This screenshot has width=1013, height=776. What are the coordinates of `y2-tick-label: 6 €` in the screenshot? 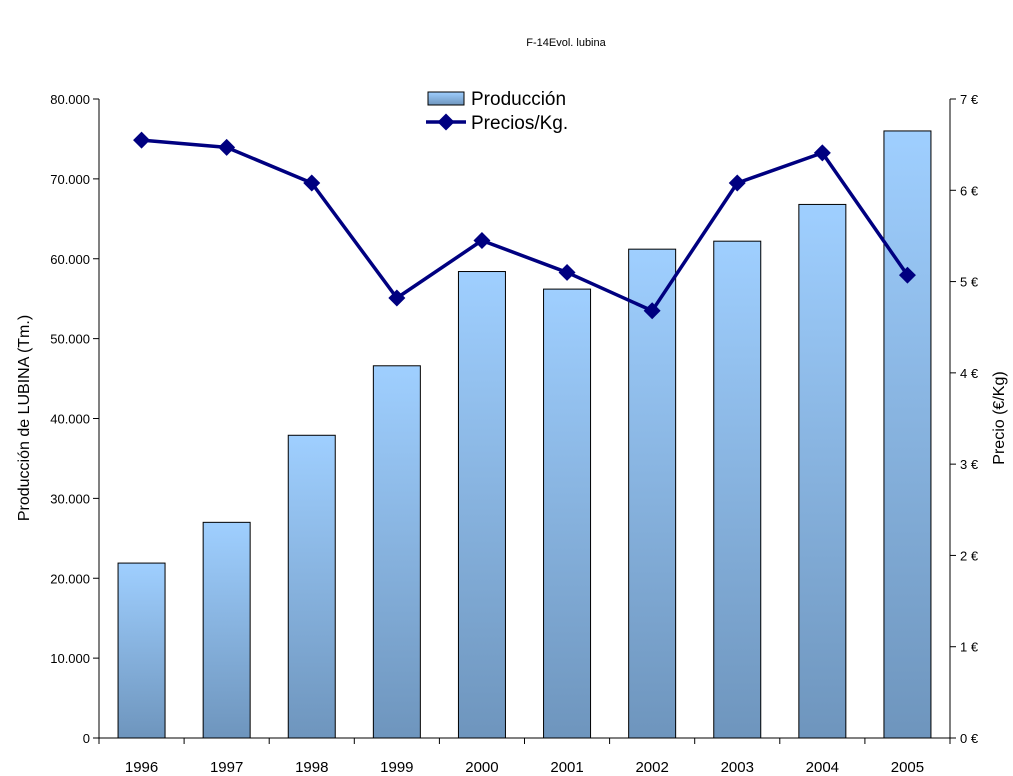 It's located at (969, 190).